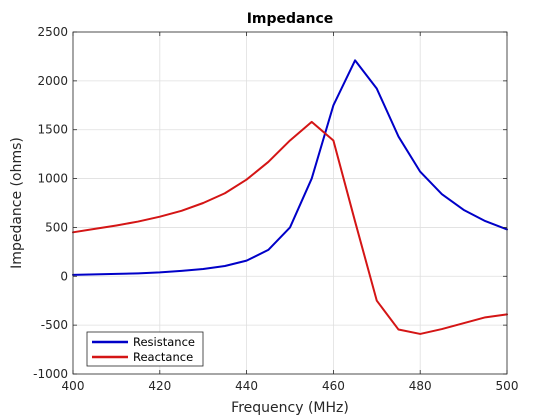  Describe the element at coordinates (52, 81) in the screenshot. I see `y-tick-label: 2000` at that location.